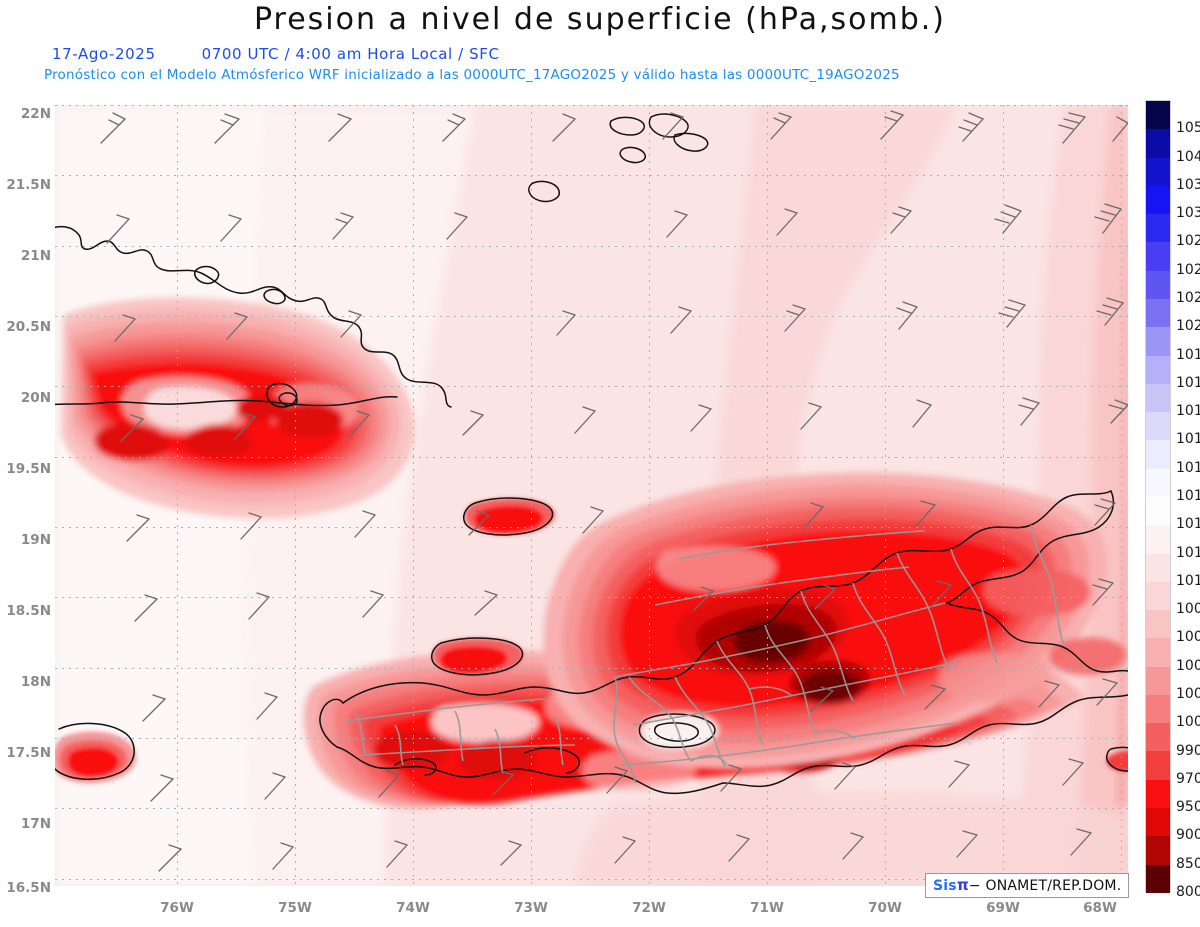  Describe the element at coordinates (350, 54) in the screenshot. I see `forecast-time: 0700 UTC / 4:00 am Hora Local / SFC` at that location.